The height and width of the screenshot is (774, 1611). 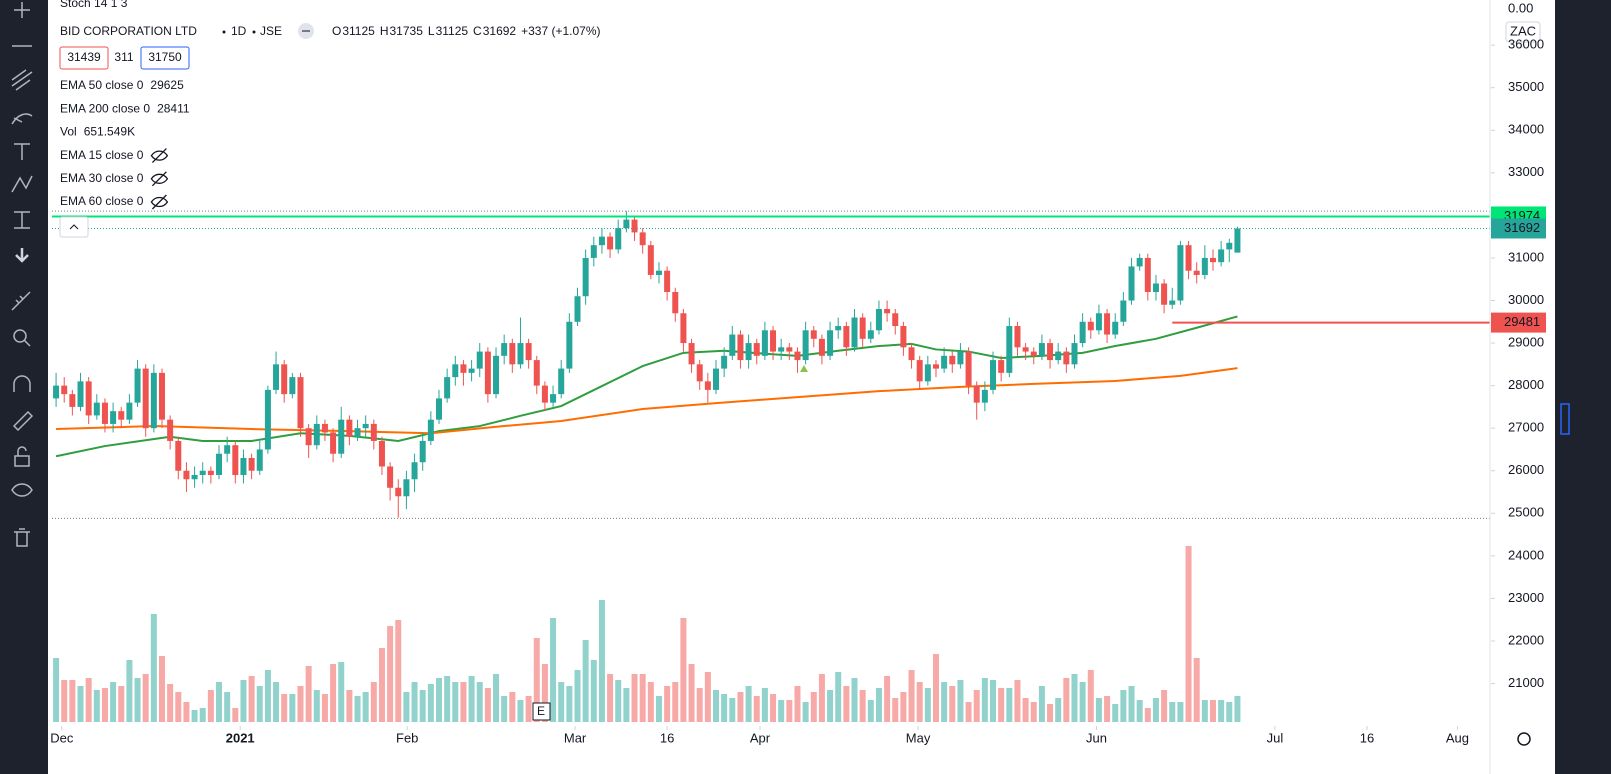 I want to click on earnings-box, so click(x=541, y=711).